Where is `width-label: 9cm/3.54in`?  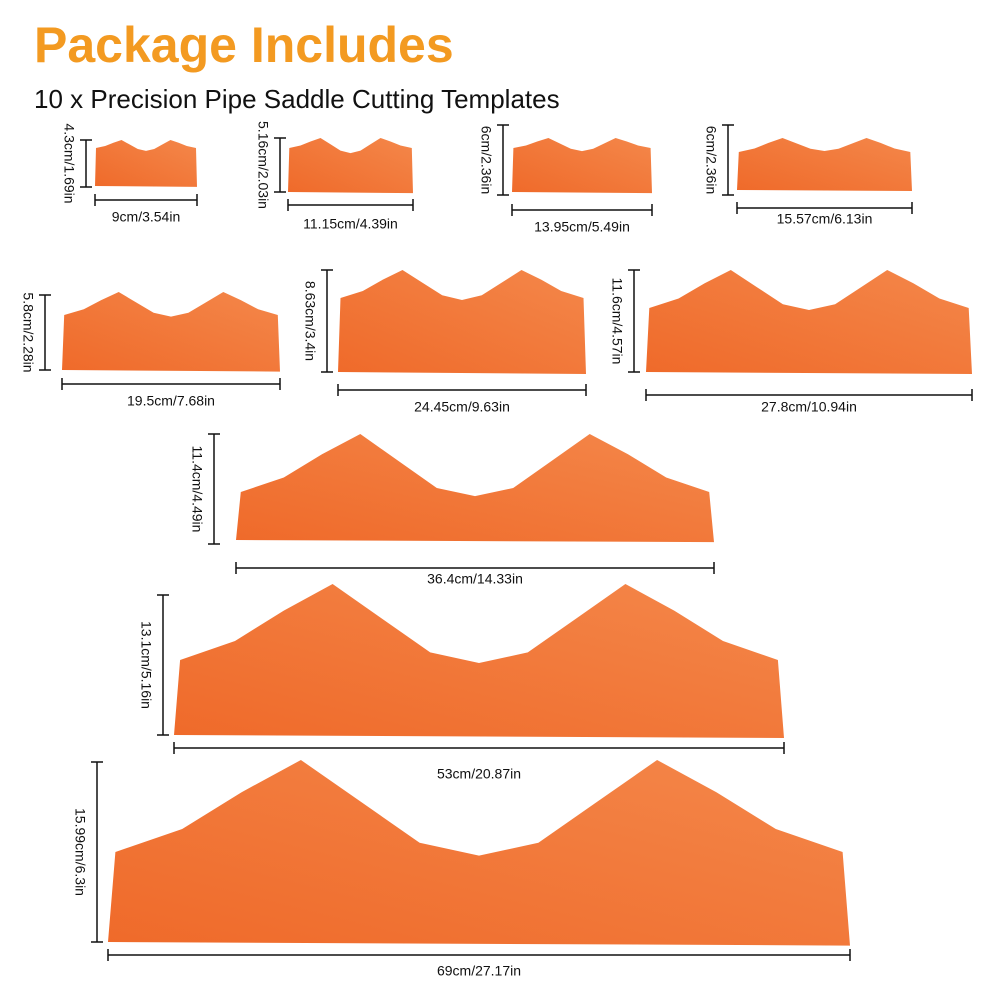 width-label: 9cm/3.54in is located at coordinates (146, 217).